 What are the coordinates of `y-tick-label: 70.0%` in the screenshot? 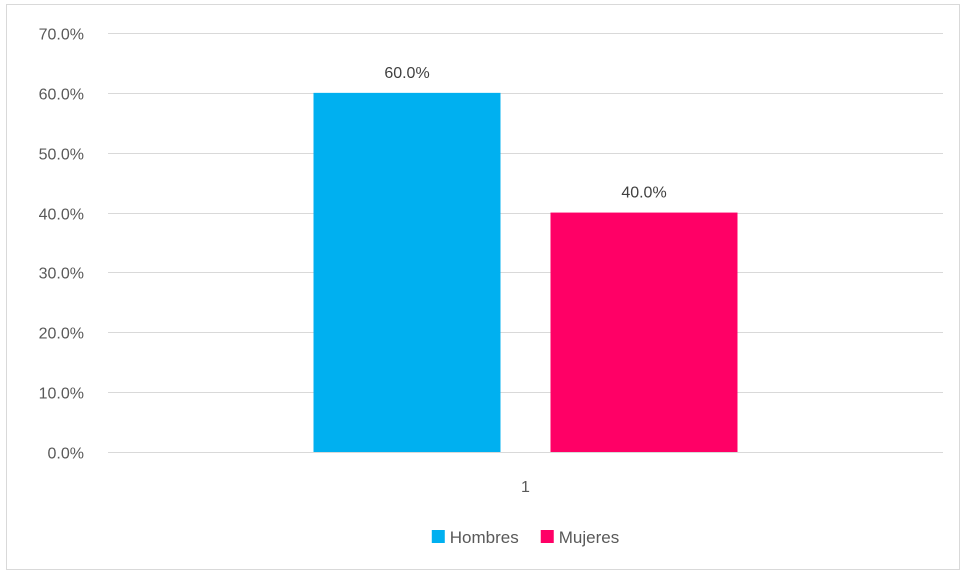 It's located at (61, 35).